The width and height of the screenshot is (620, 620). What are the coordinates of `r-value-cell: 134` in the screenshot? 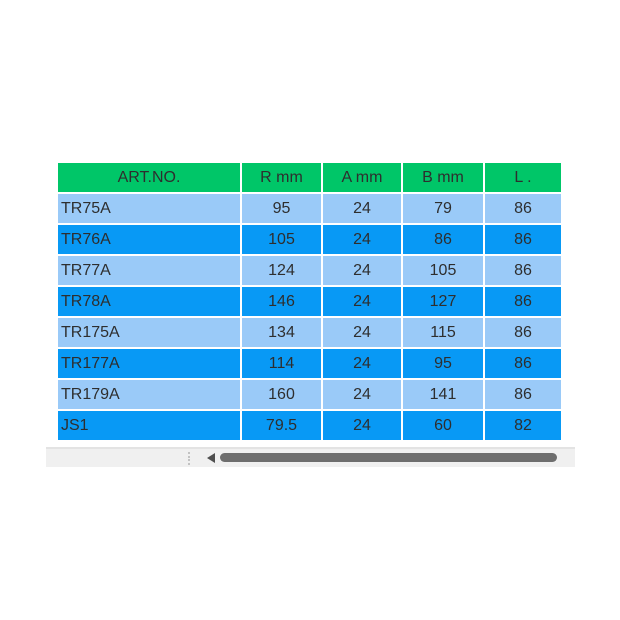 It's located at (281, 332).